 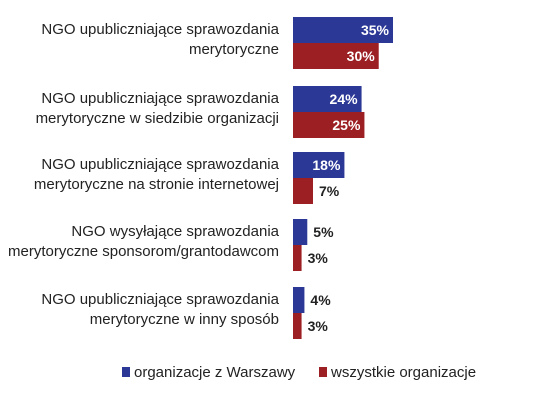 What do you see at coordinates (344, 99) in the screenshot?
I see `data-label: 24%` at bounding box center [344, 99].